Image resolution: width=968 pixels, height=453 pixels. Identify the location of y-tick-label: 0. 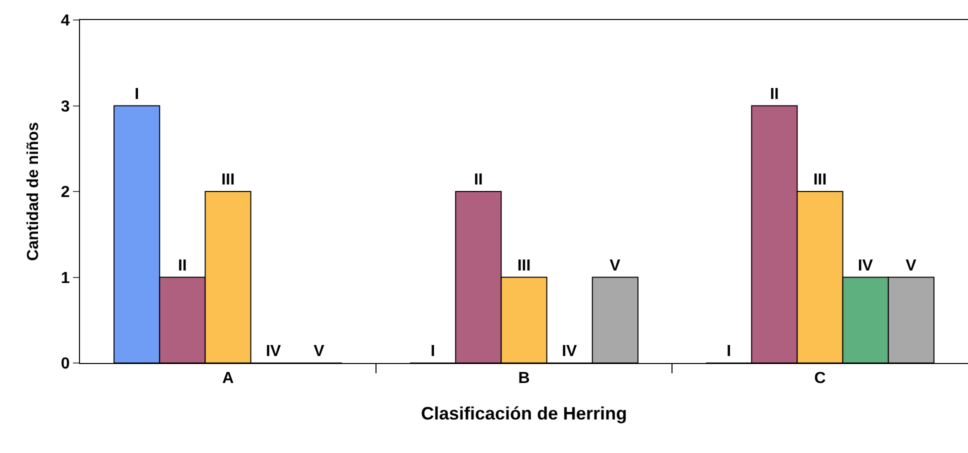
(65, 364).